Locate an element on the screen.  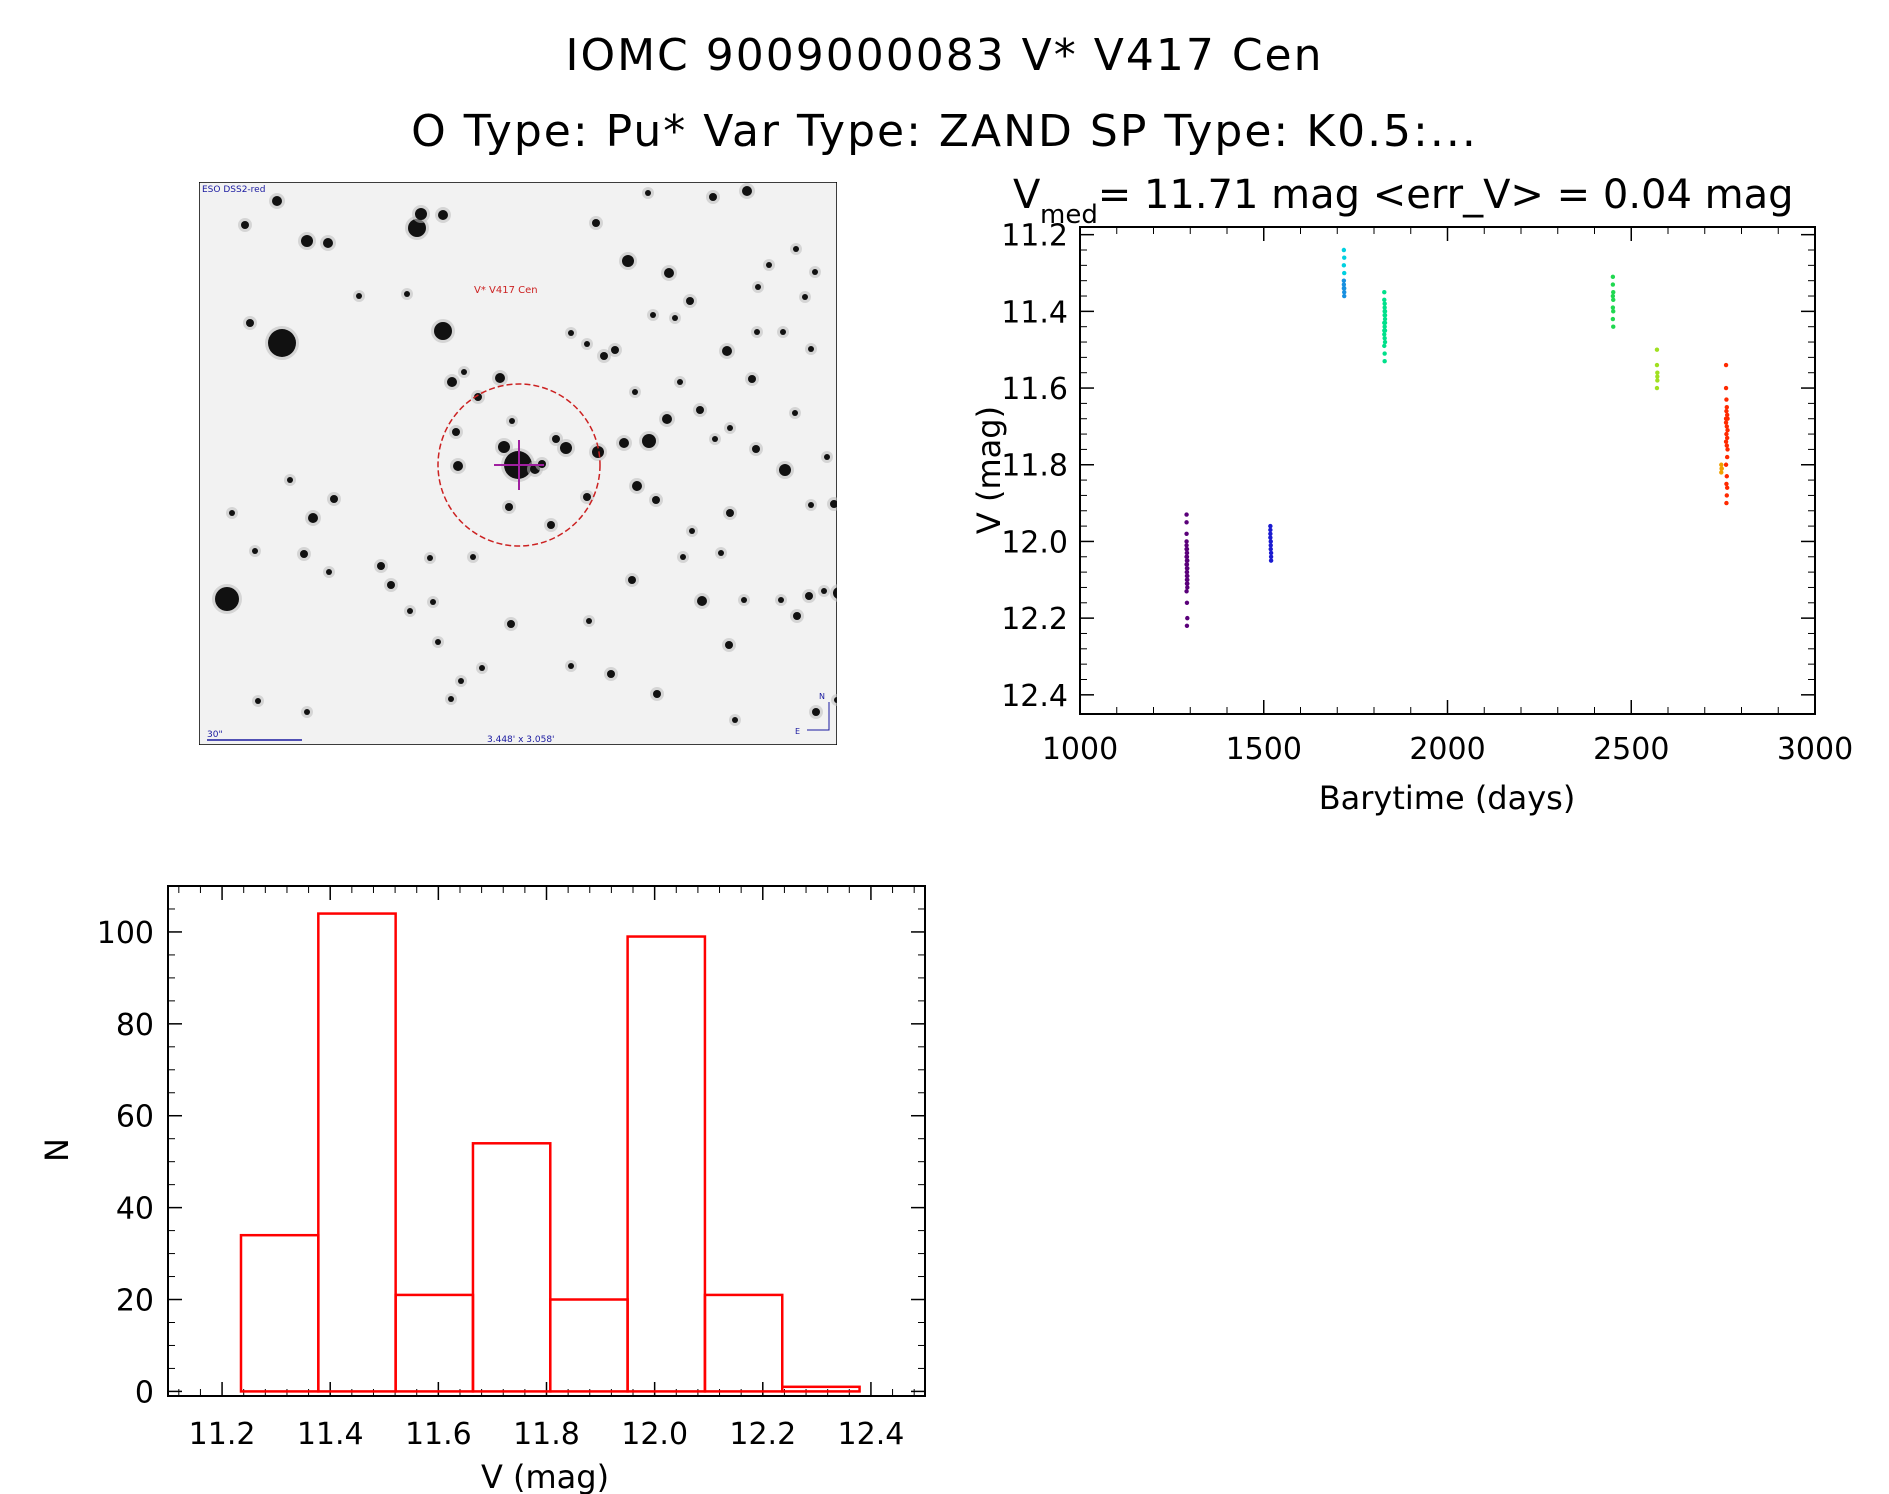
light-curve-points is located at coordinates (1457, 438).